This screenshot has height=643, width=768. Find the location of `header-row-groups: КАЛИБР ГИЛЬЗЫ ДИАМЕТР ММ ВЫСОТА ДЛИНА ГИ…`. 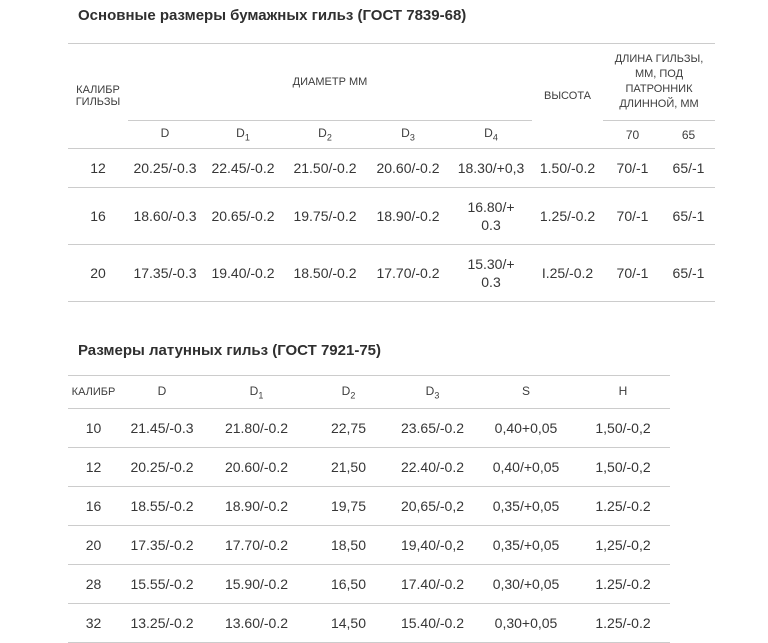

header-row-groups: КАЛИБР ГИЛЬЗЫ ДИАМЕТР ММ ВЫСОТА ДЛИНА ГИ… is located at coordinates (391, 96).